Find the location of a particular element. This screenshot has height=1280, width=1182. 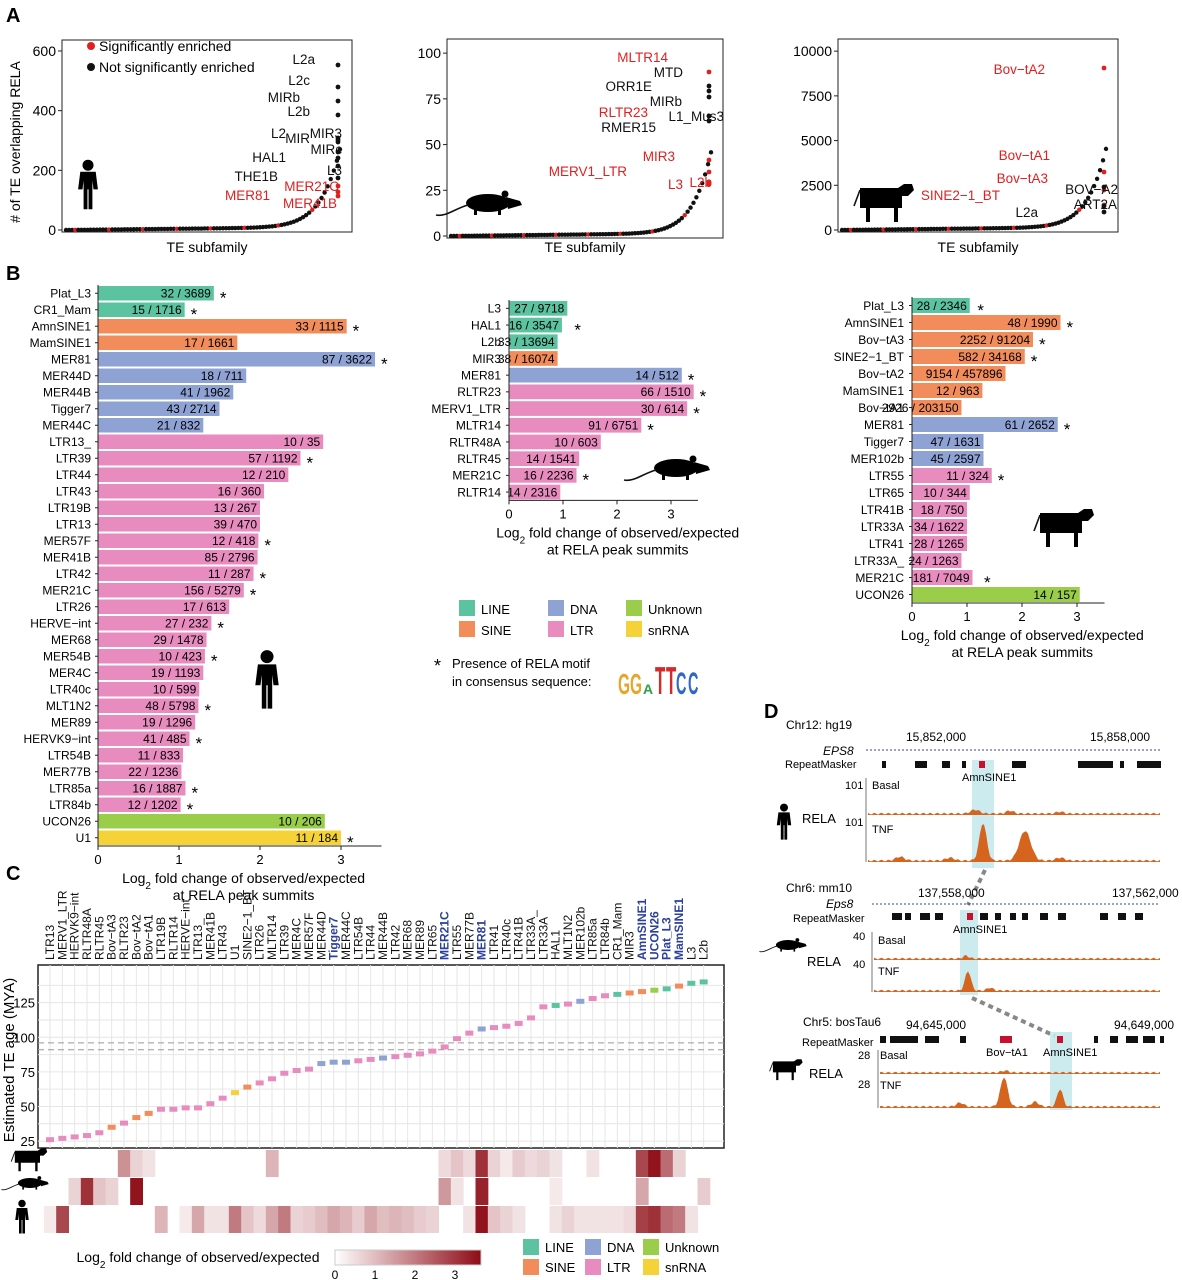

age-point-RLTR45 is located at coordinates (99, 1133).